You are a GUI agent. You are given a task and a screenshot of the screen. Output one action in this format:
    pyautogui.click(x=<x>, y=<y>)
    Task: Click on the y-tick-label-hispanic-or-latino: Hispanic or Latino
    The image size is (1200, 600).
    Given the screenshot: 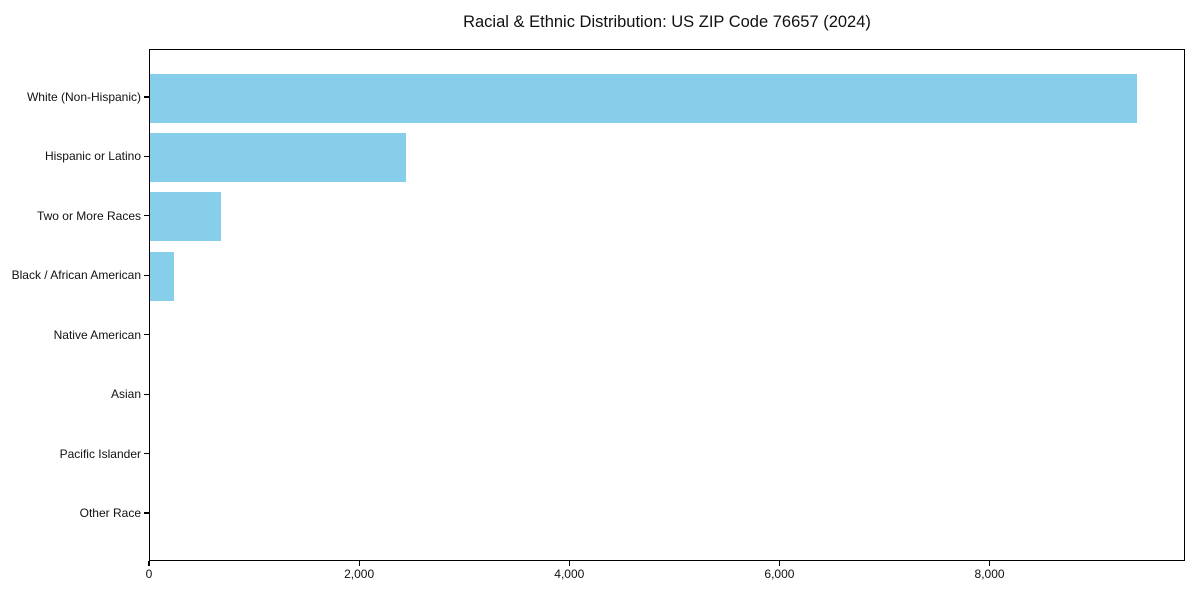 What is the action you would take?
    pyautogui.click(x=92, y=156)
    